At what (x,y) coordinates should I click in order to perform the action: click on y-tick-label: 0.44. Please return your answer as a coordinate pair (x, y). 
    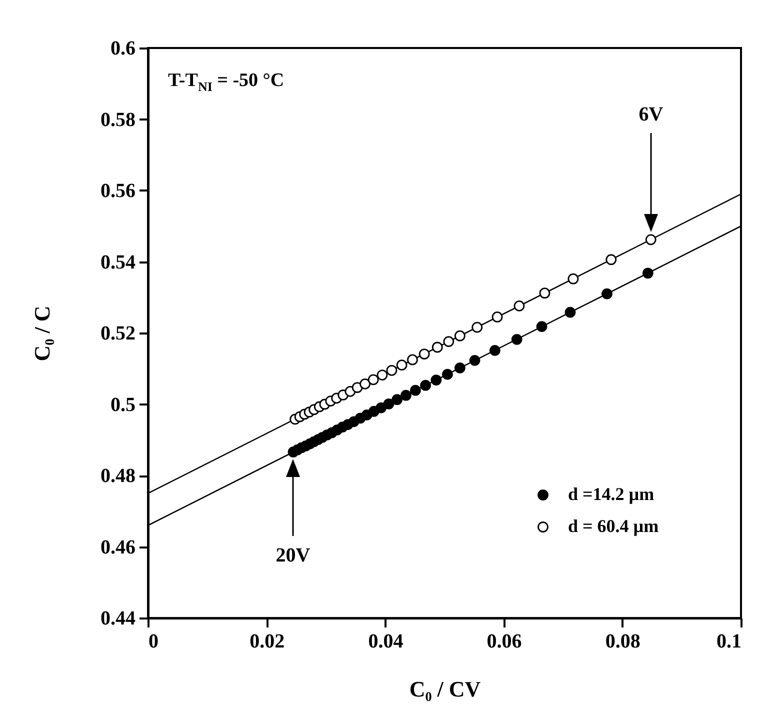
    Looking at the image, I should click on (118, 619).